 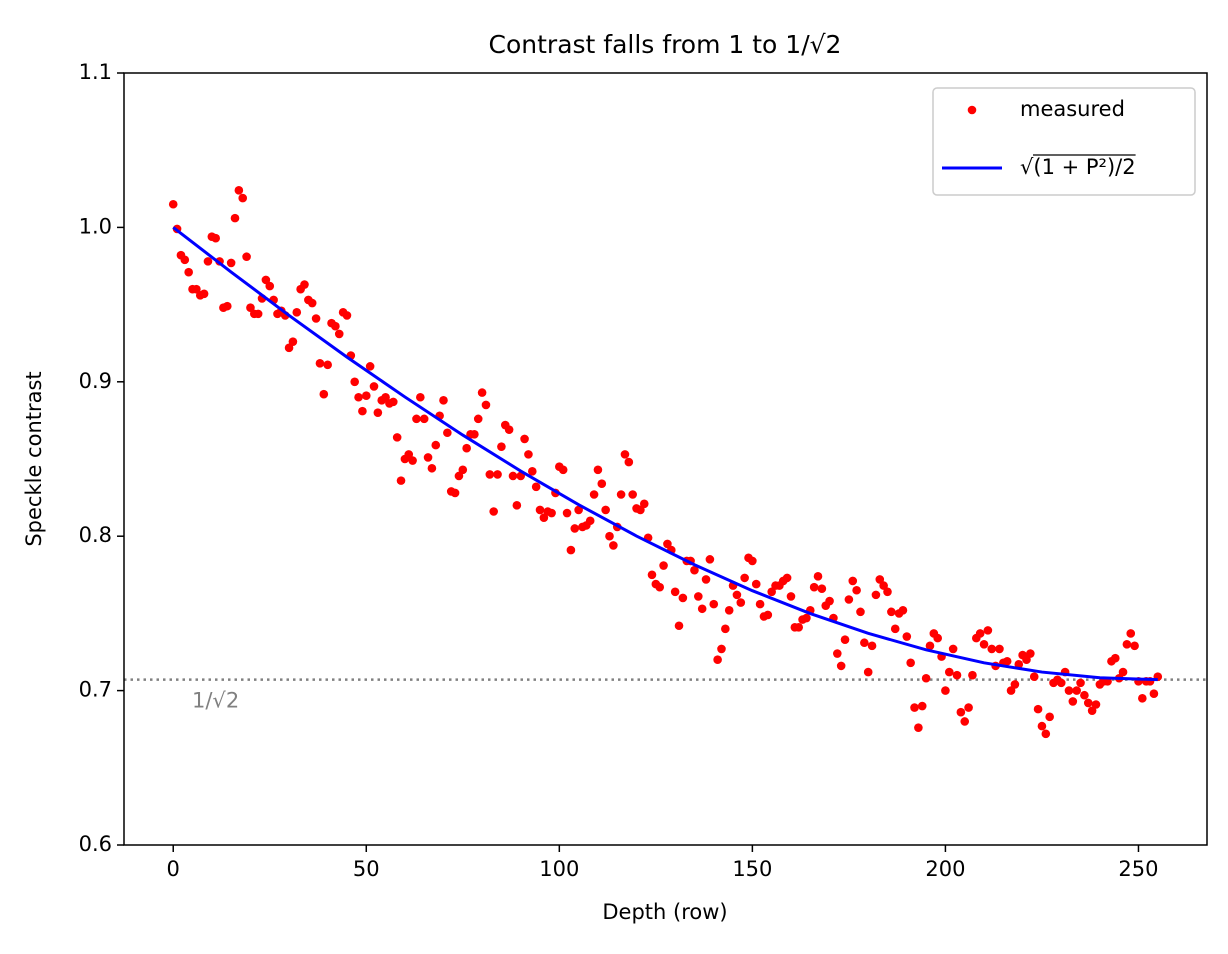 I want to click on y-tick-label: 0.8, so click(x=95, y=535).